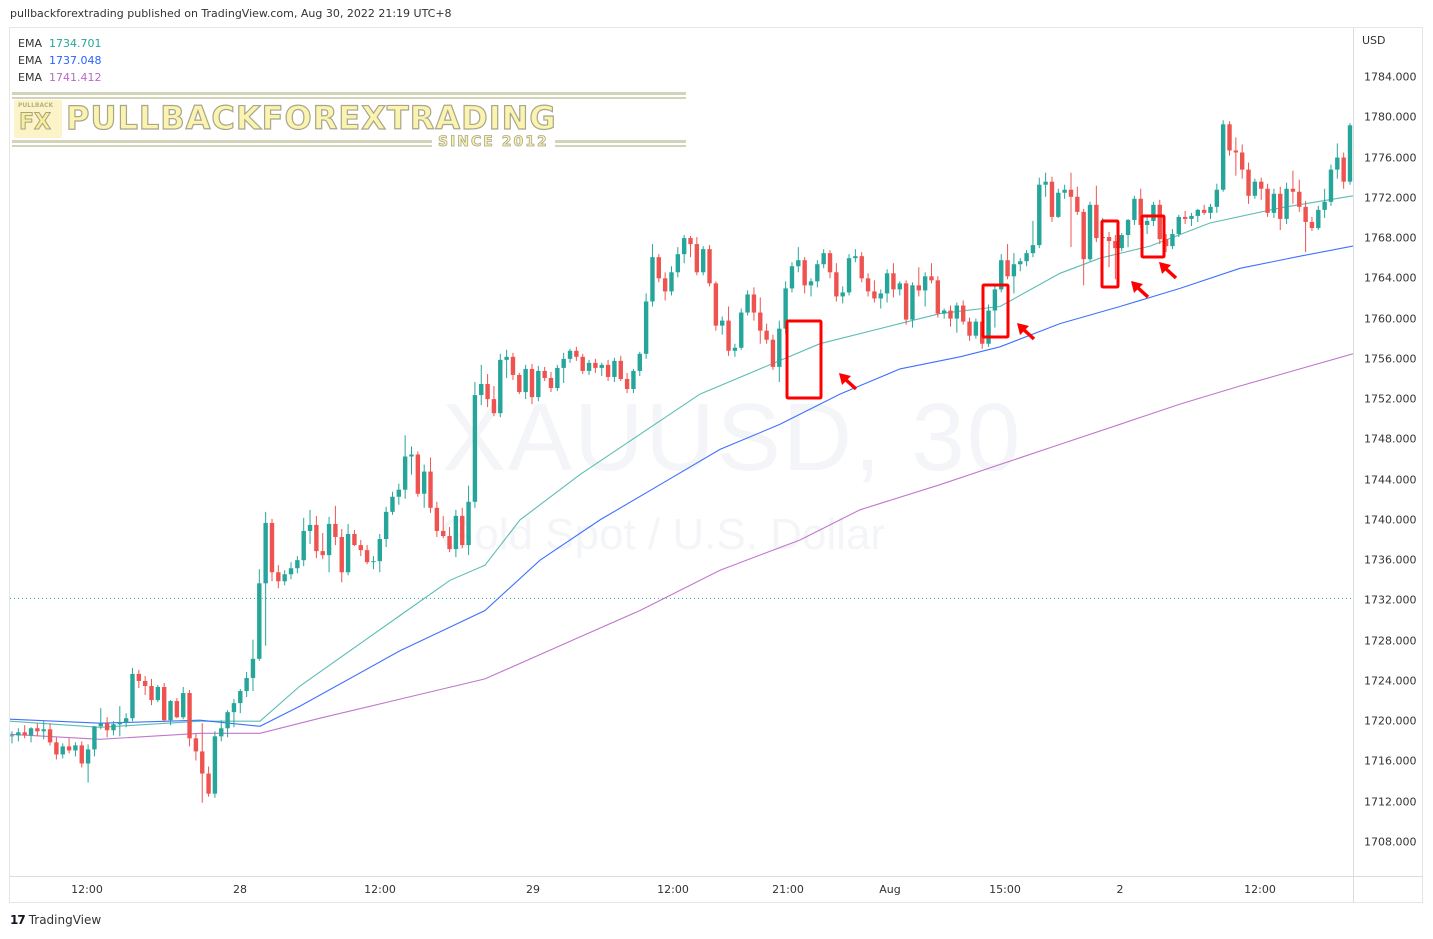 The image size is (1433, 939). I want to click on price-tick-label: 1760.000, so click(1390, 319).